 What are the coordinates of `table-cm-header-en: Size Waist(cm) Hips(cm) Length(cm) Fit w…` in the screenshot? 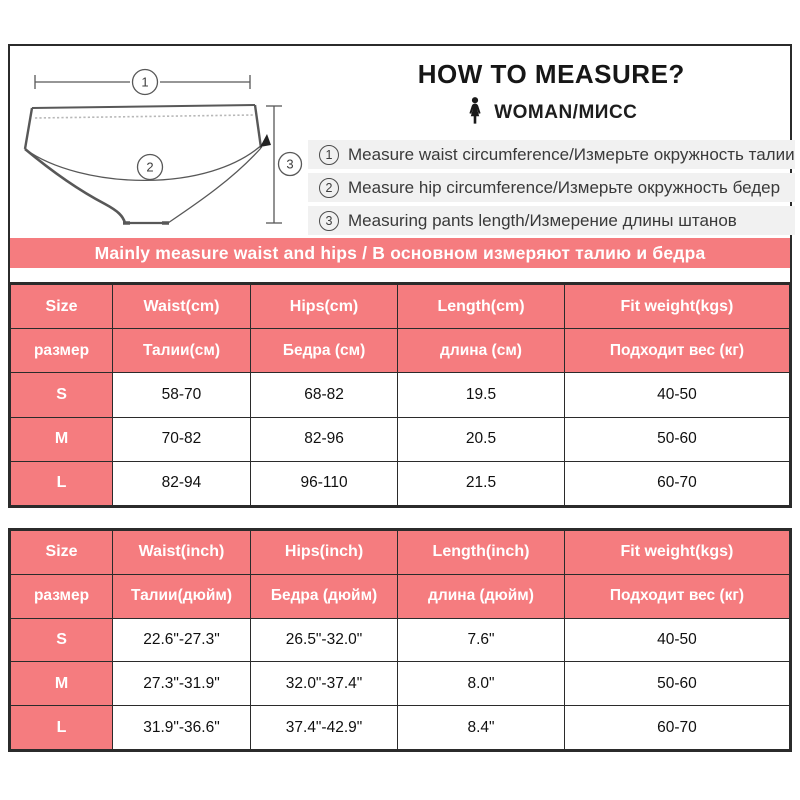 It's located at (400, 306).